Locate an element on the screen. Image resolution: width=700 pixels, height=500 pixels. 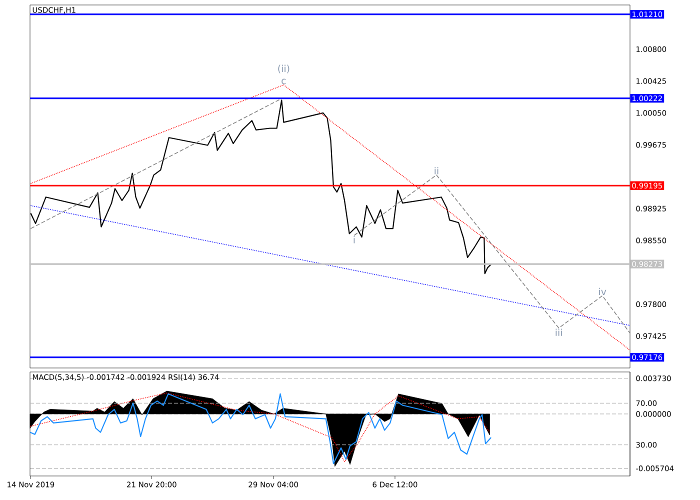
line-series is located at coordinates (492, 254).